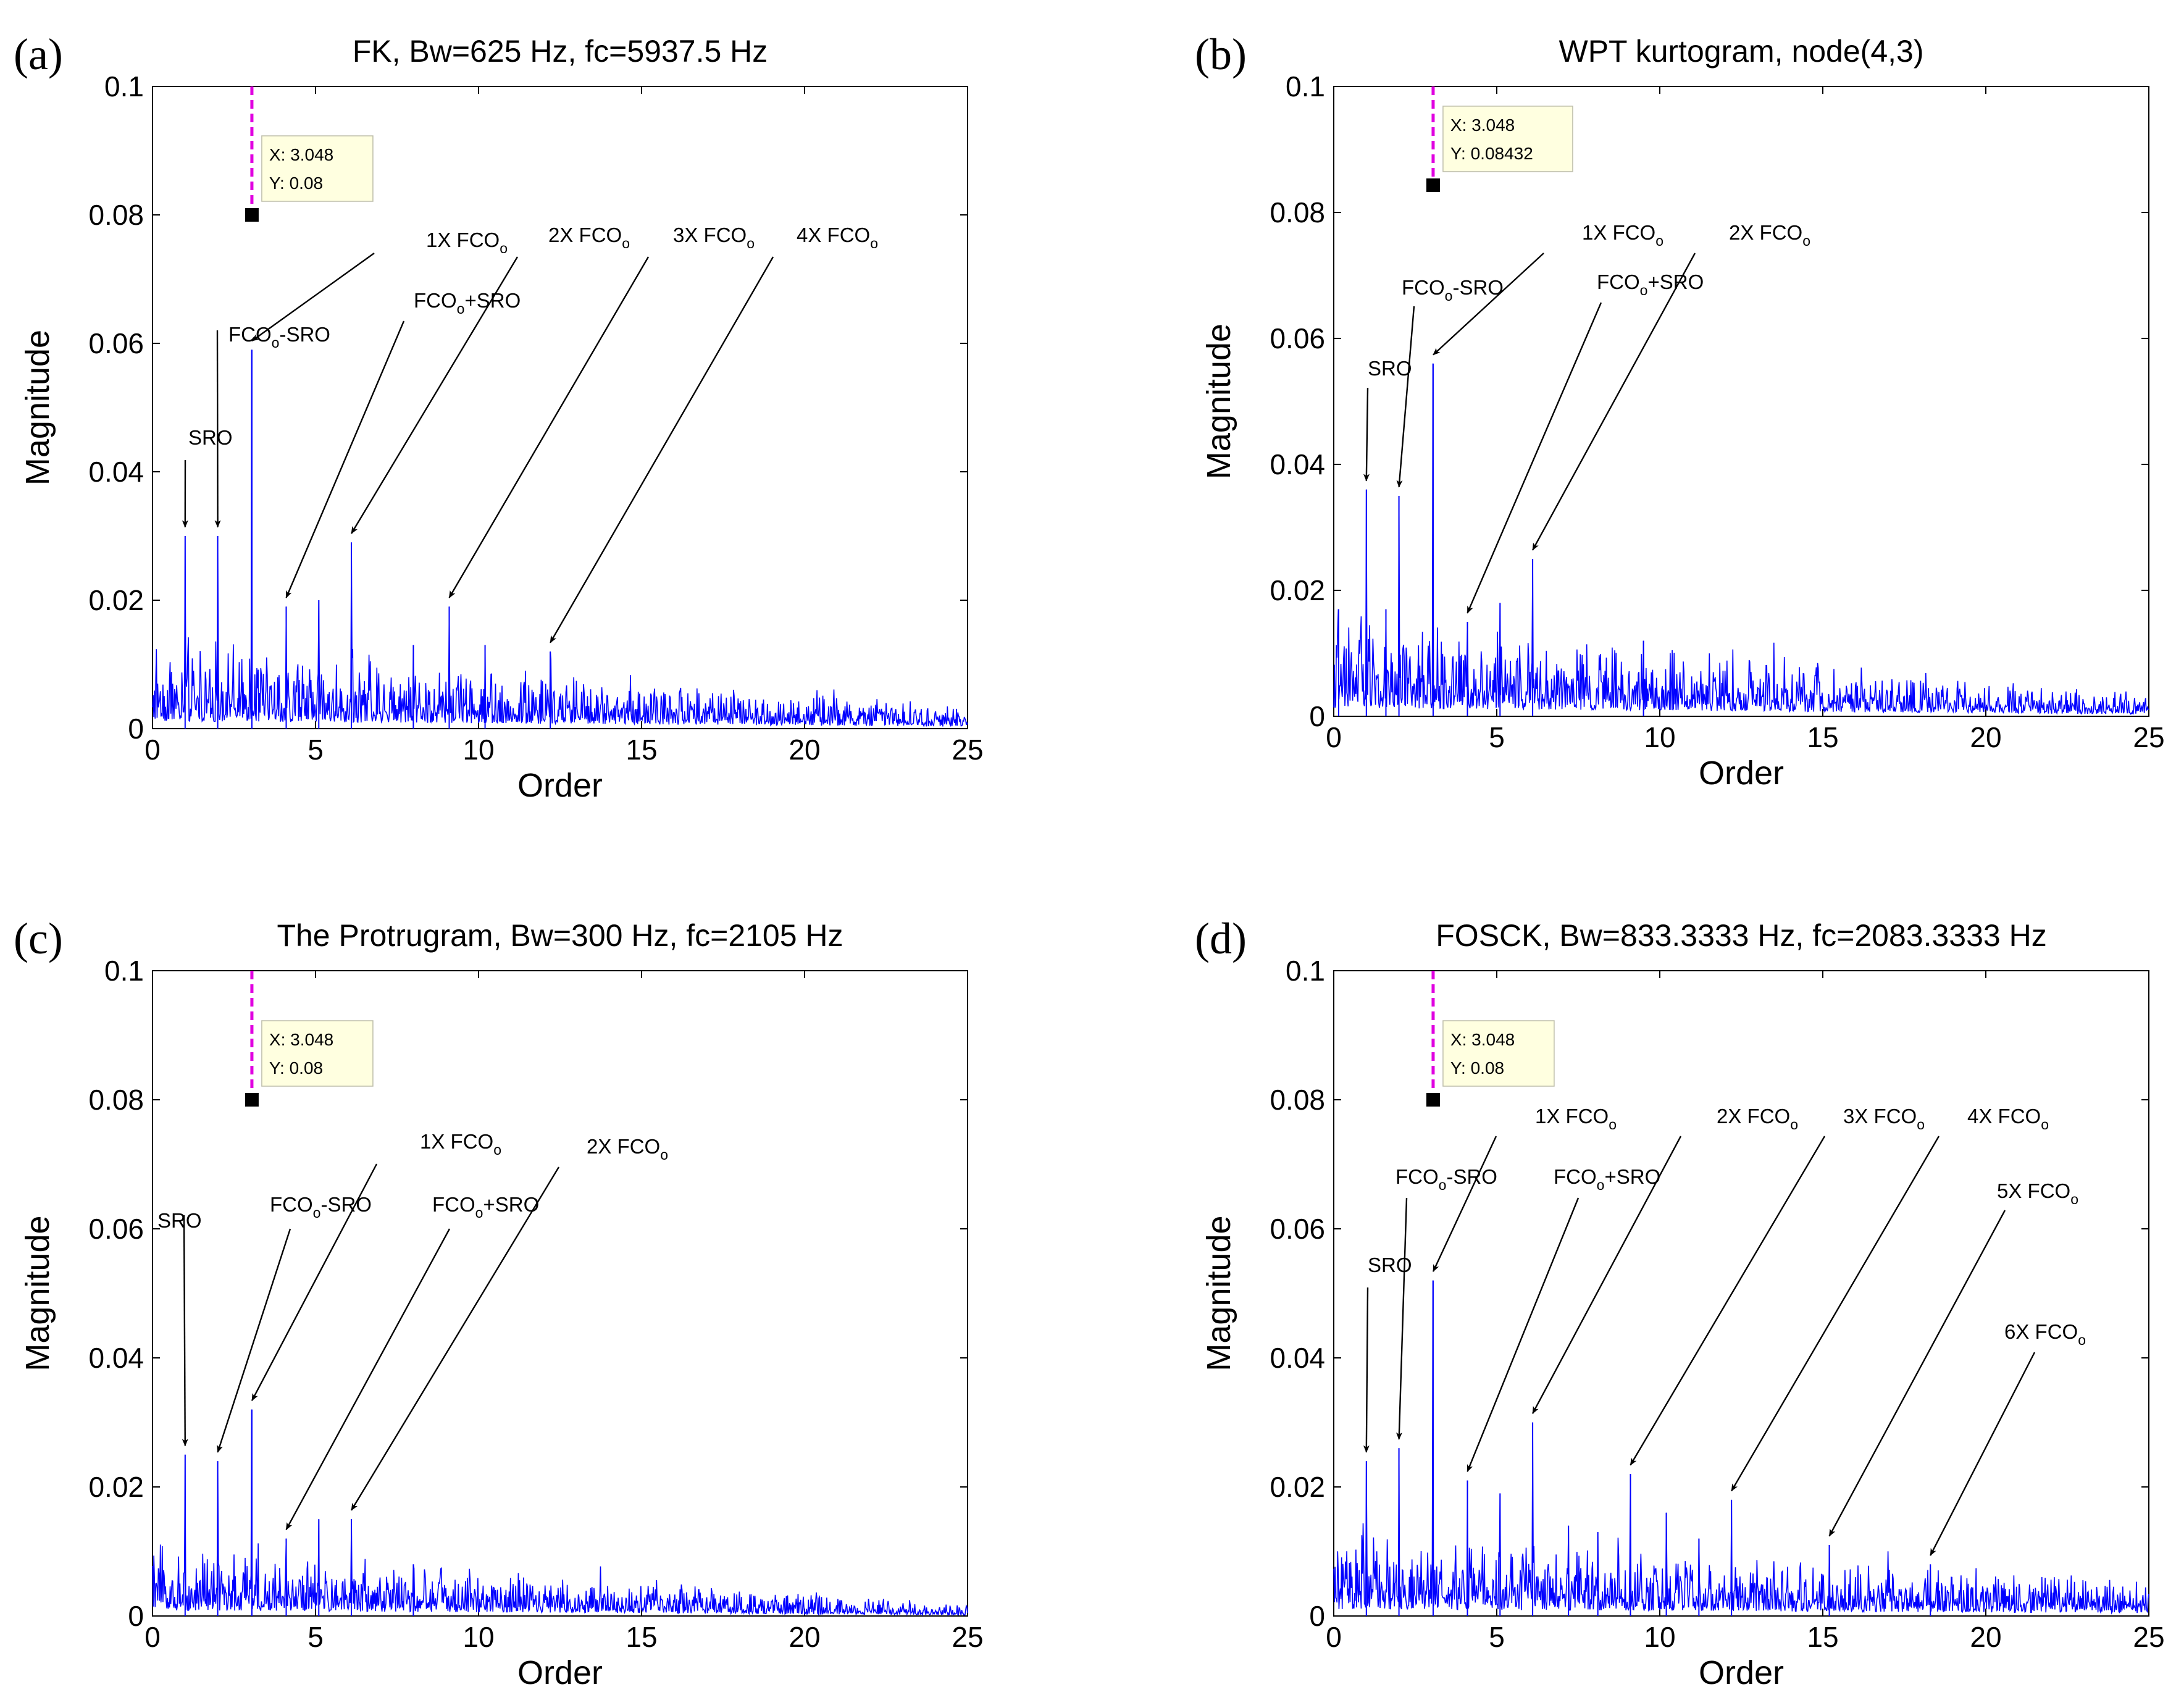 The image size is (2176, 1708). Describe the element at coordinates (1741, 935) in the screenshot. I see `chart-title: FOSCK, Bw=833.3333 Hz, fc=2083.3333 Hz` at that location.